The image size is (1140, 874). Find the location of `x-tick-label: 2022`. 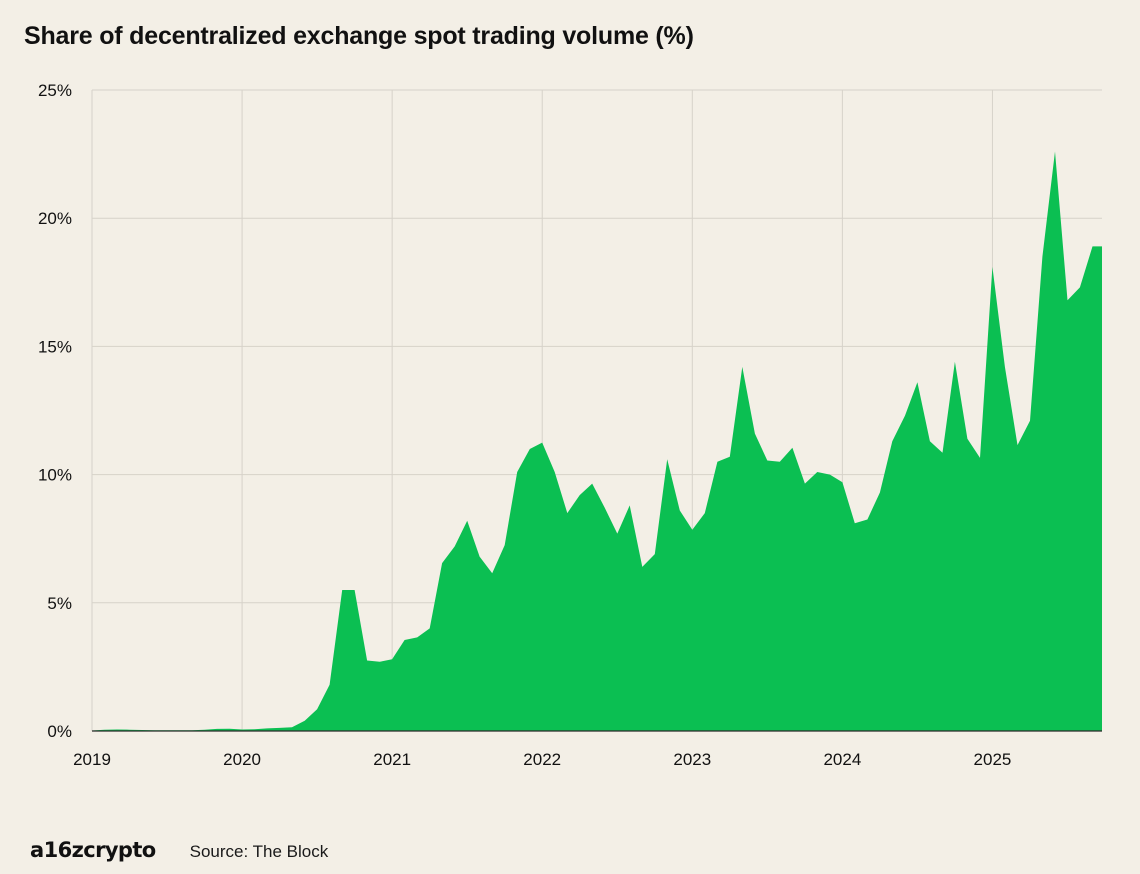

x-tick-label: 2022 is located at coordinates (542, 759).